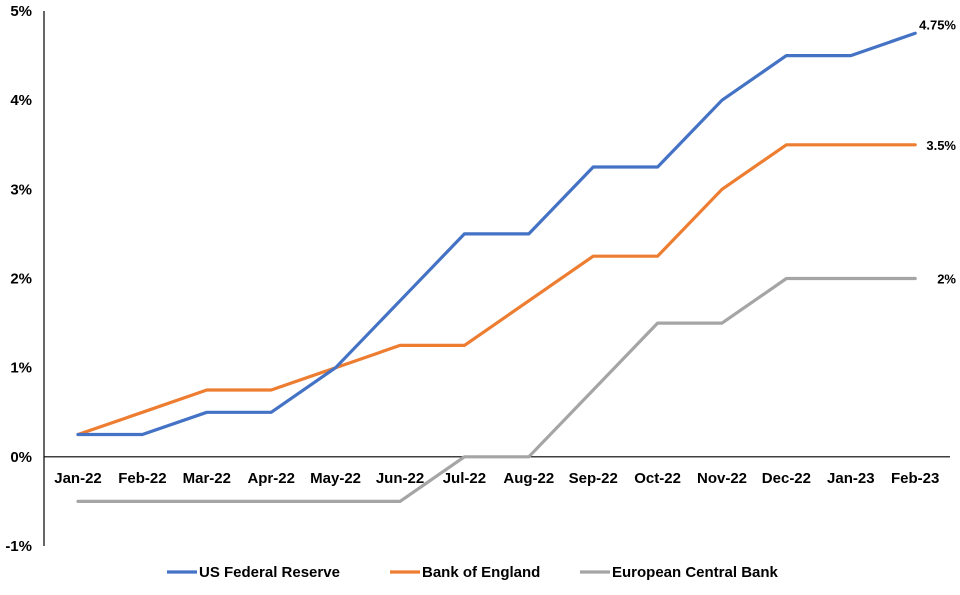 This screenshot has height=595, width=960. What do you see at coordinates (722, 478) in the screenshot?
I see `x-tick-label: Nov-22` at bounding box center [722, 478].